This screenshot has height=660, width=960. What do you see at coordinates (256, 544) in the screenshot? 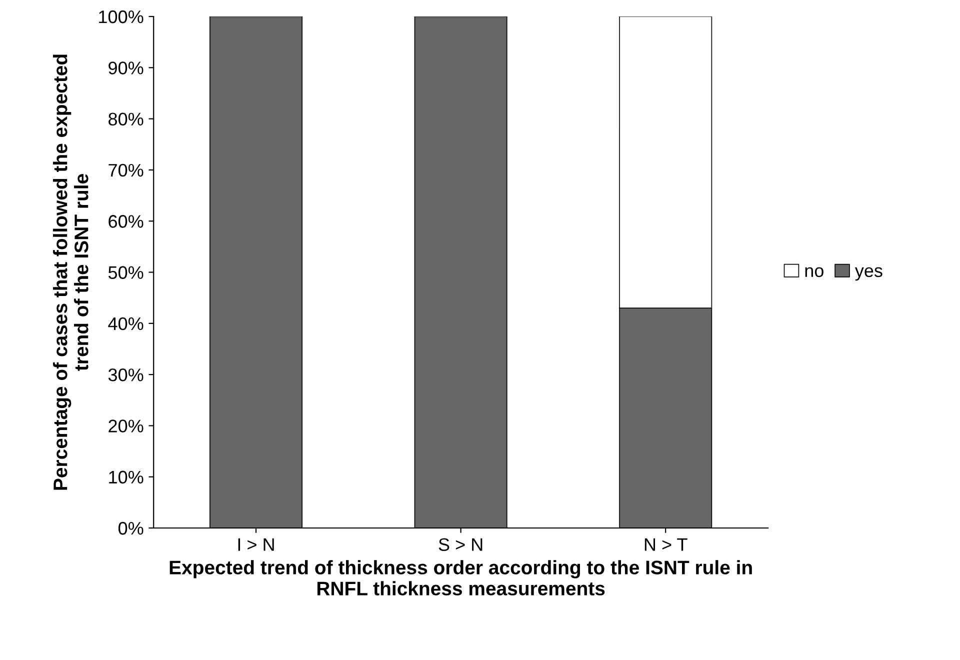
I see `x-tick-label: I > N` at bounding box center [256, 544].